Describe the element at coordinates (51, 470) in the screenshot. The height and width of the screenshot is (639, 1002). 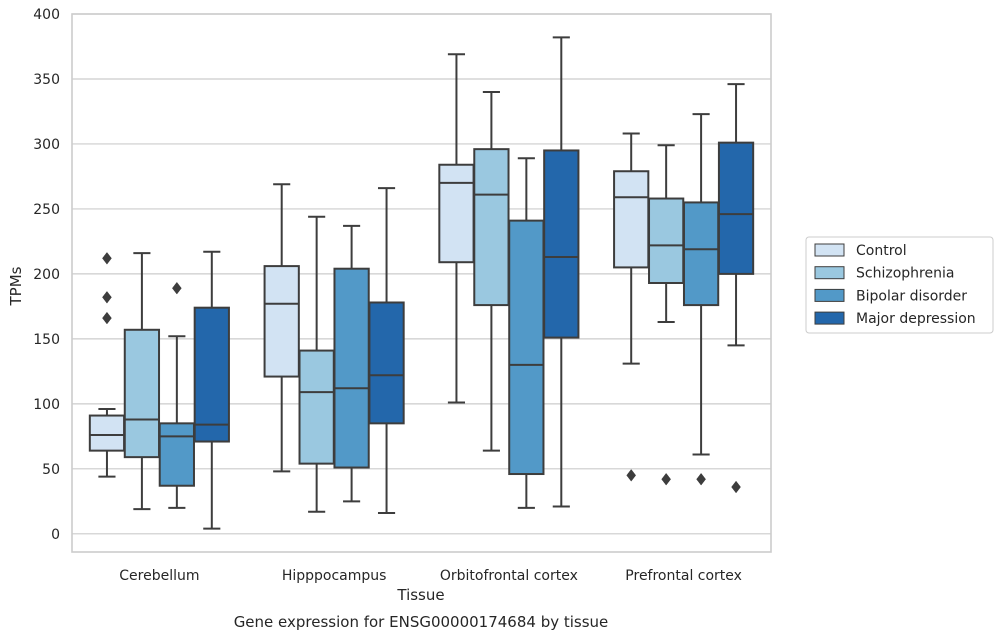
I see `y-tick-label: 50` at that location.